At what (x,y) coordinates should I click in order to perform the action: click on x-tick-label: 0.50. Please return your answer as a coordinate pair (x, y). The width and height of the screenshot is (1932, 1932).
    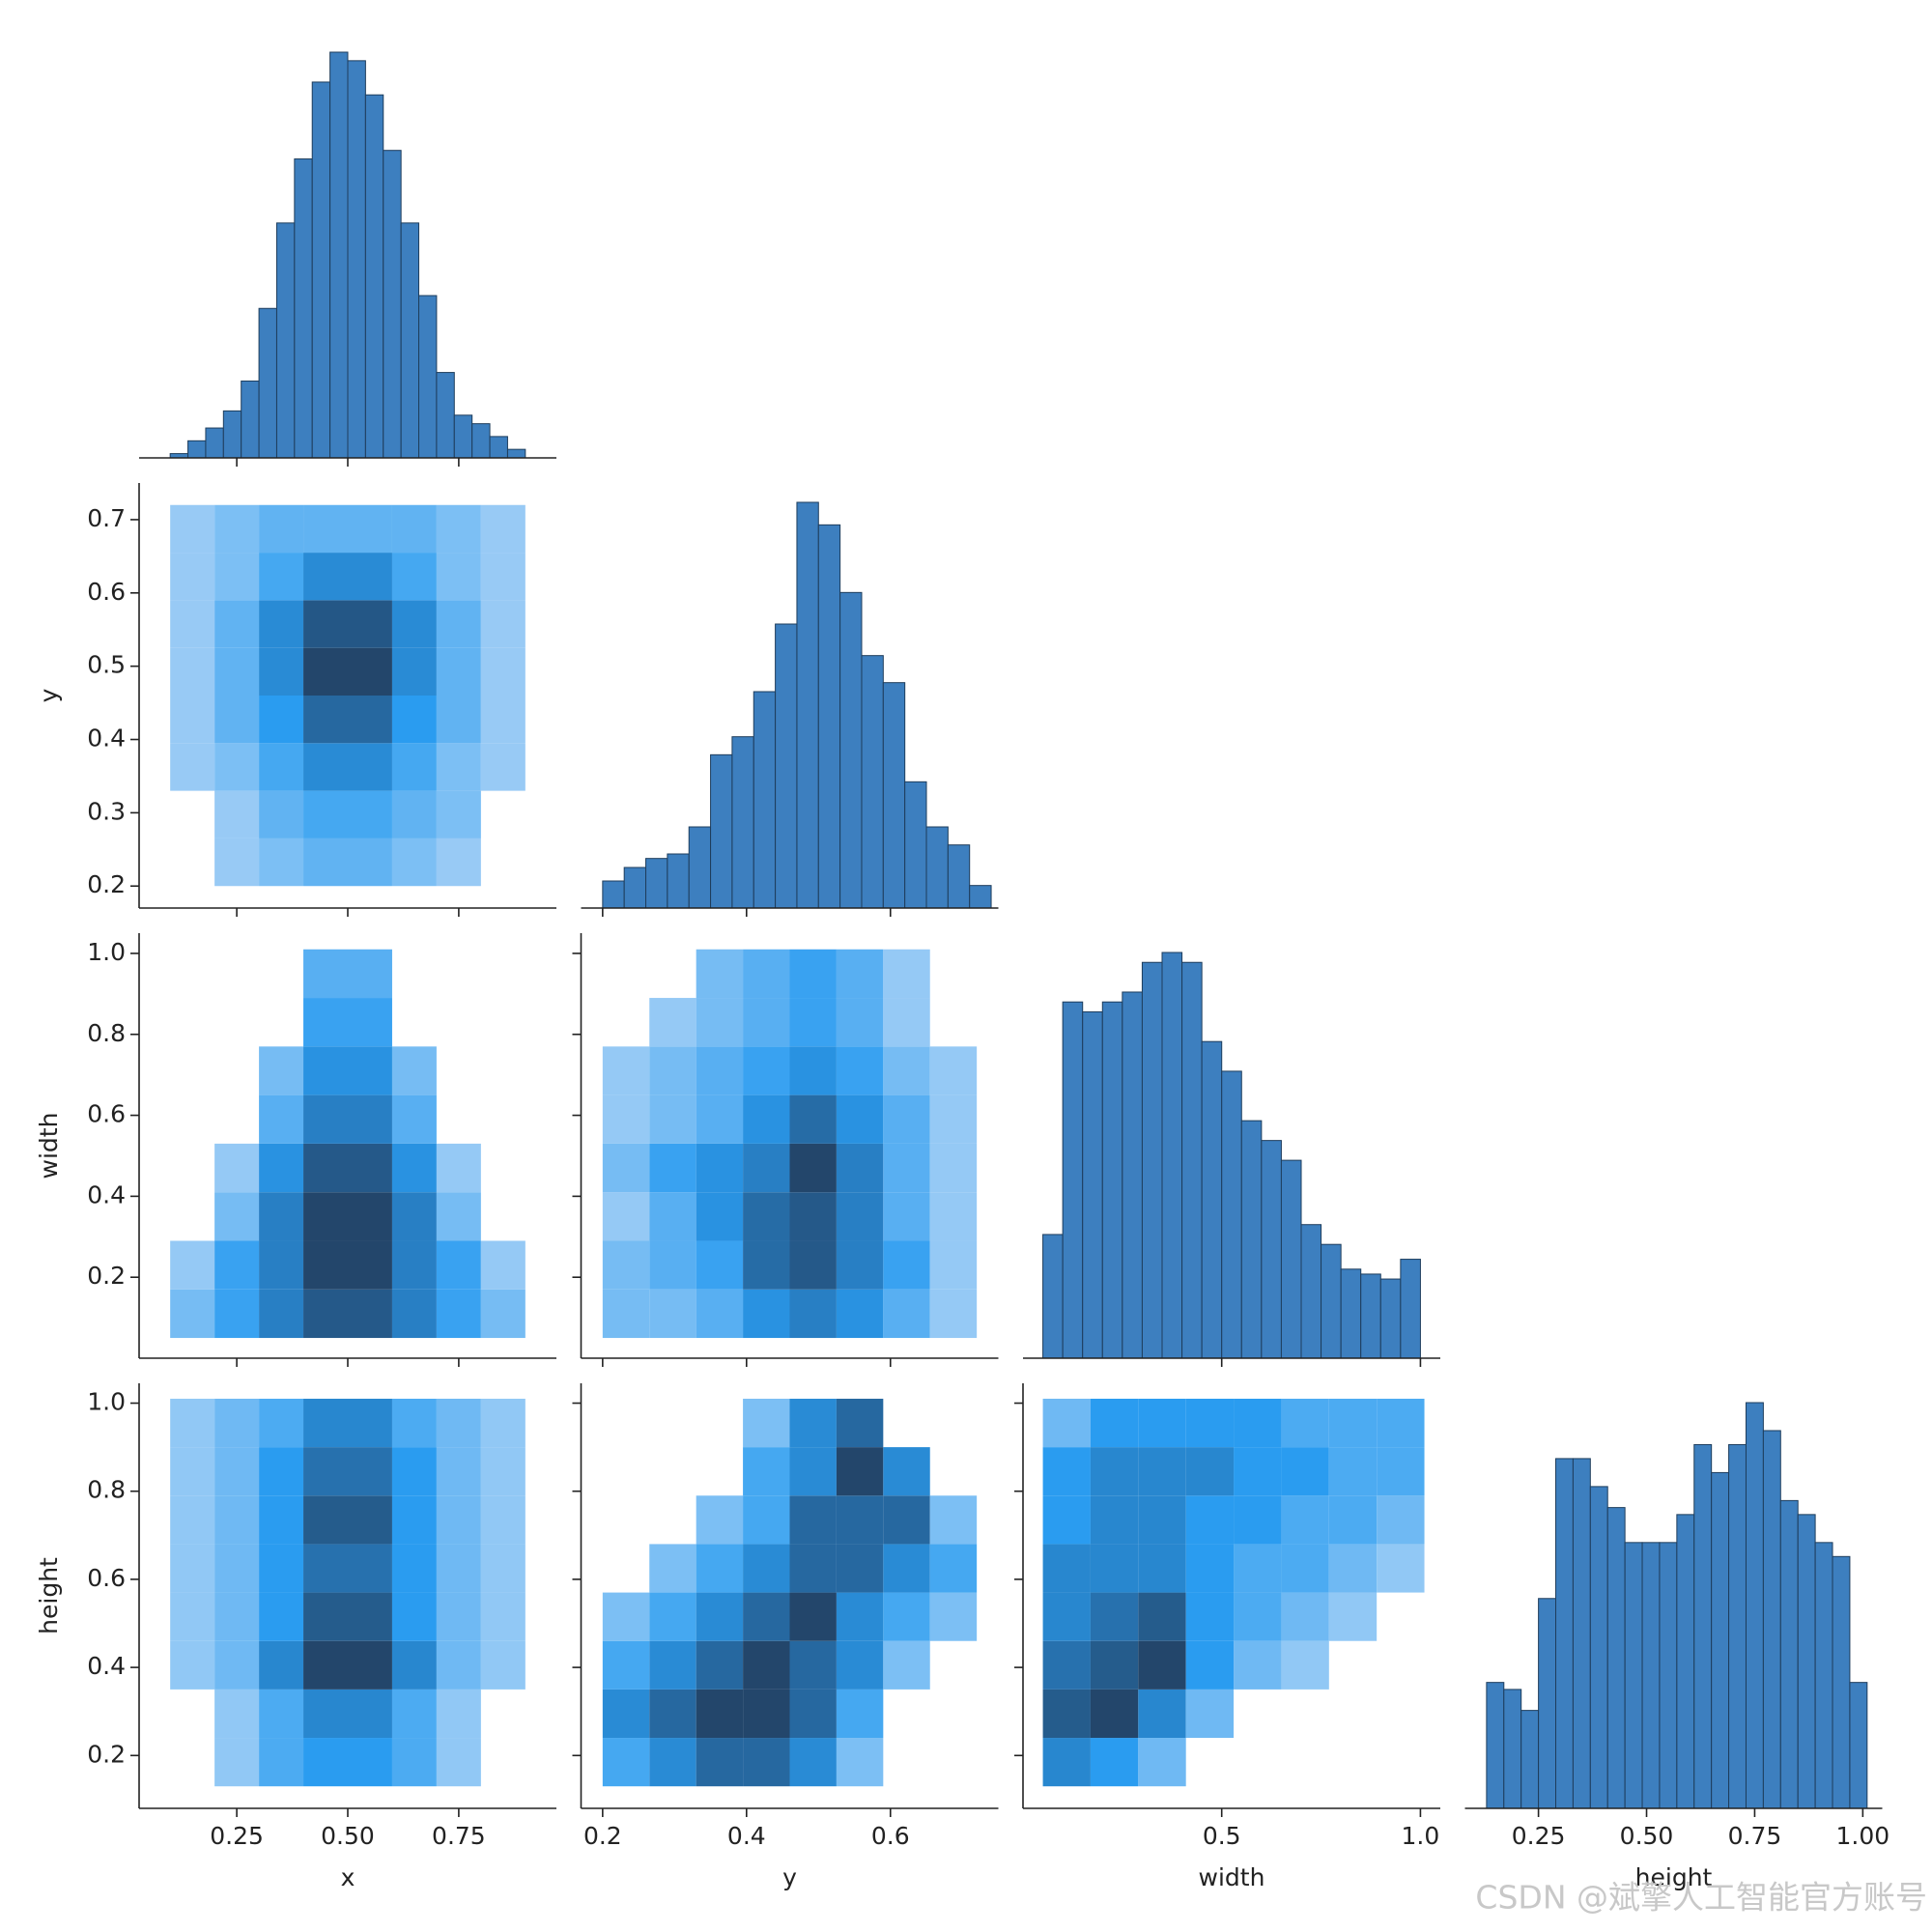
    Looking at the image, I should click on (348, 1836).